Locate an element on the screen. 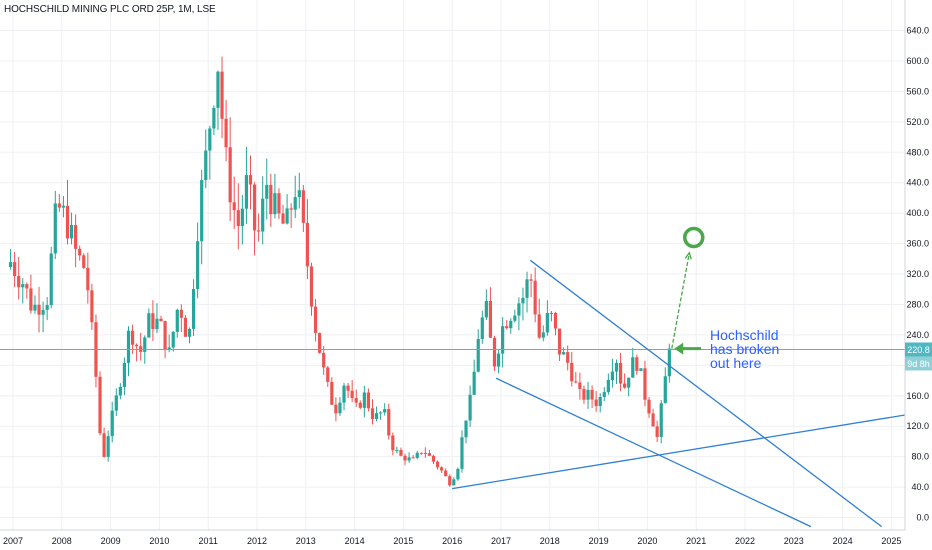 The width and height of the screenshot is (932, 550). target-circle is located at coordinates (694, 237).